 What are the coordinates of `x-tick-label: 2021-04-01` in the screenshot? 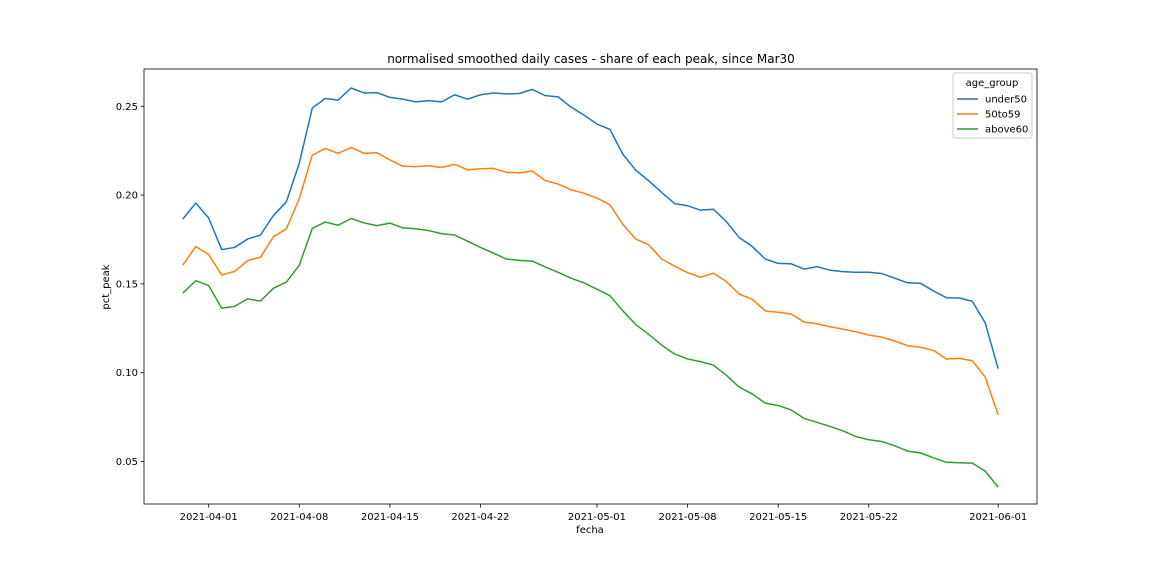 It's located at (209, 517).